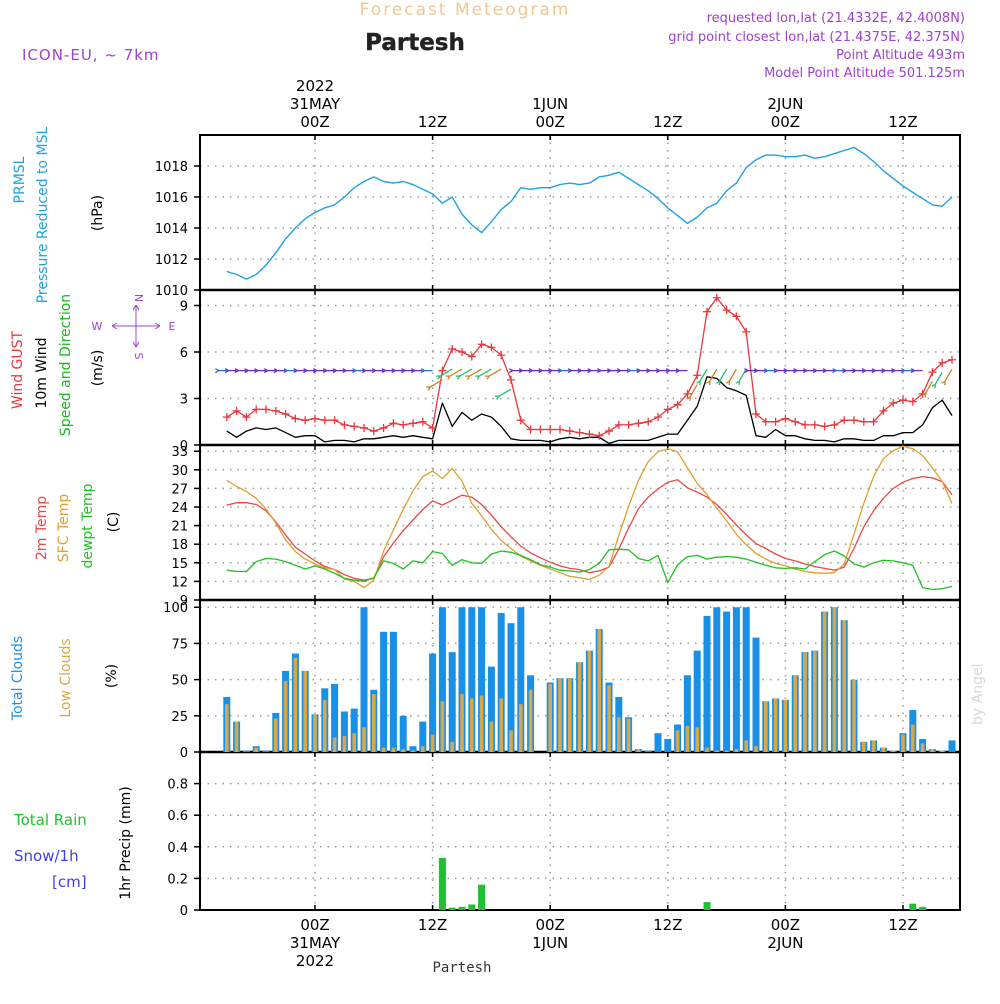 The width and height of the screenshot is (1000, 1004). I want to click on precip-ytick-label: 0.6, so click(177, 816).